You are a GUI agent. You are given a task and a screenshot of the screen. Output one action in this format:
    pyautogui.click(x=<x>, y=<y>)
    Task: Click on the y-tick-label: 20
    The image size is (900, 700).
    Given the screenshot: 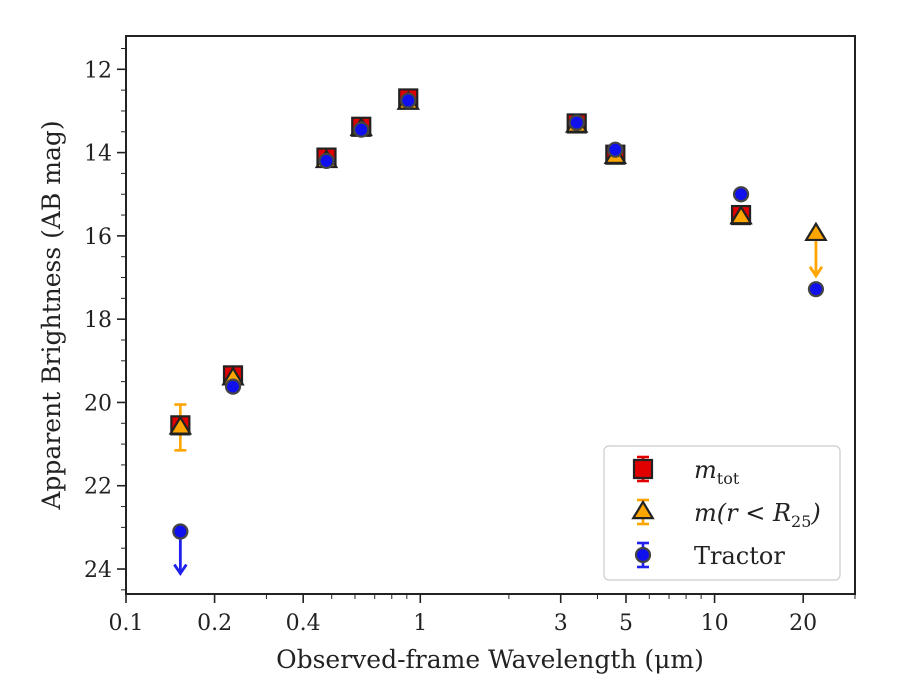 What is the action you would take?
    pyautogui.click(x=98, y=403)
    